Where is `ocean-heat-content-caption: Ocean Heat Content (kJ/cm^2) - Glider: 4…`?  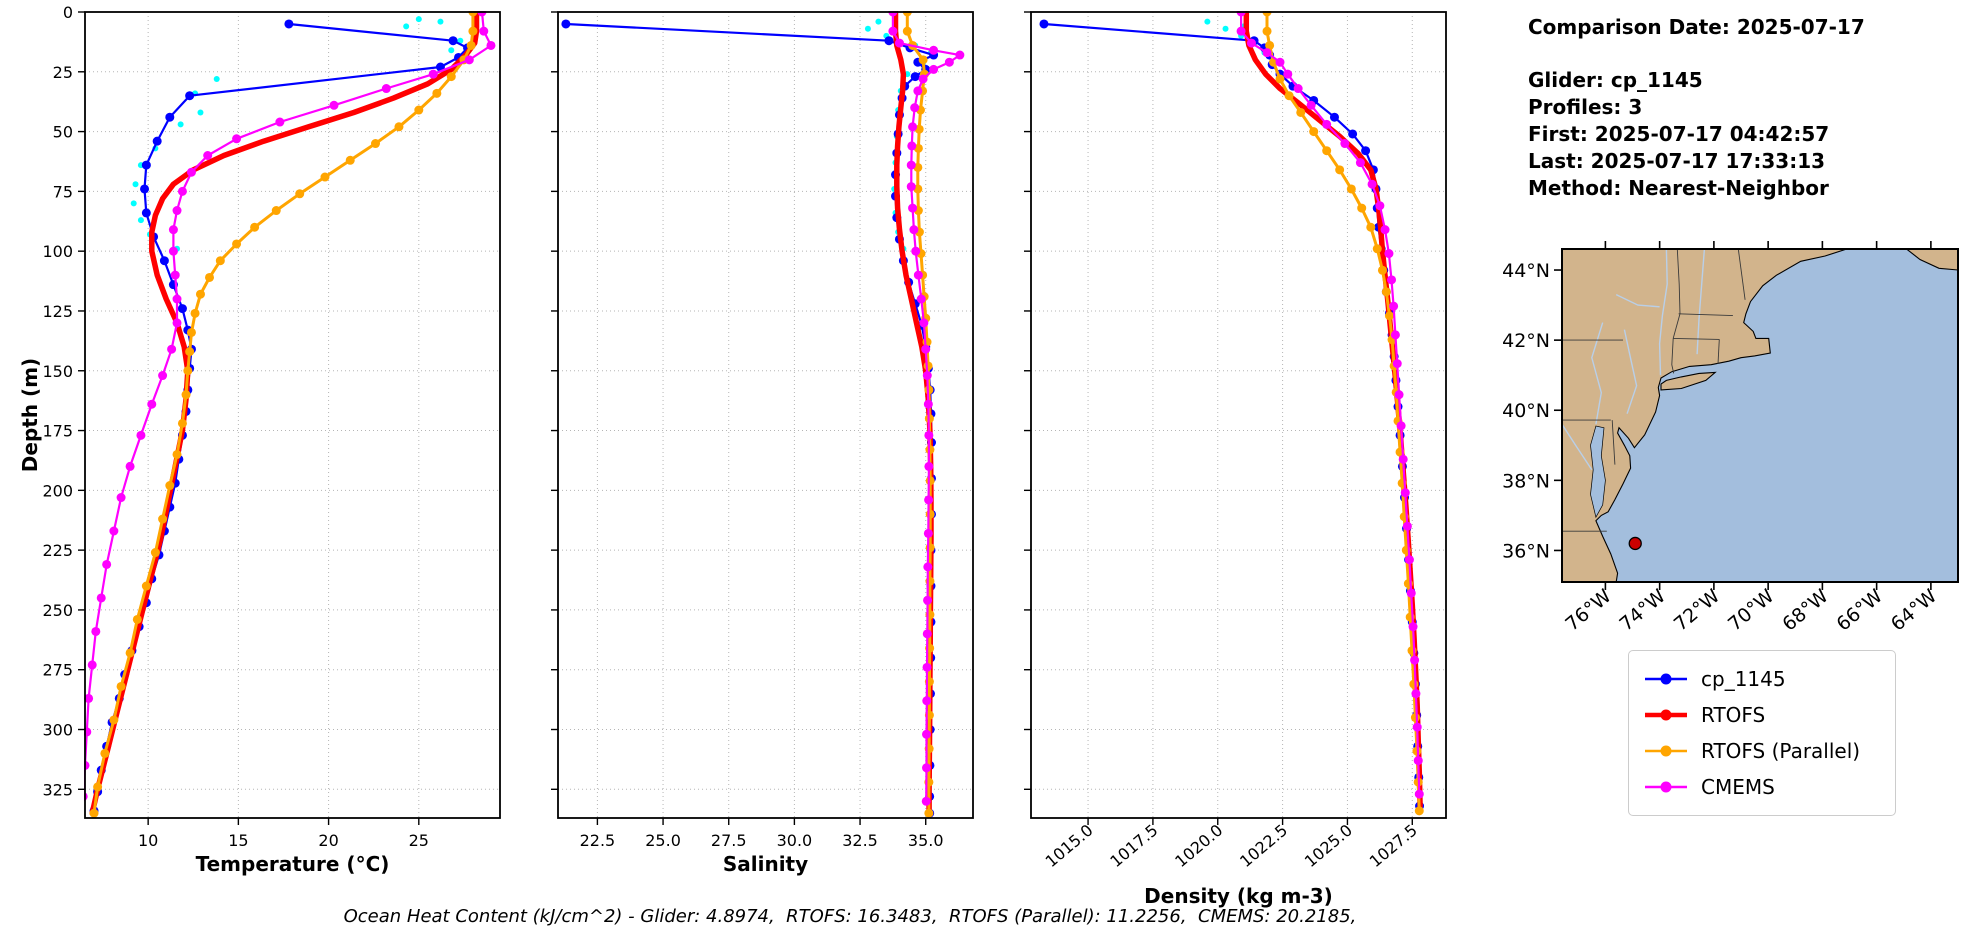
ocean-heat-content-caption: Ocean Heat Content (kJ/cm^2) - Glider: 4… is located at coordinates (850, 916).